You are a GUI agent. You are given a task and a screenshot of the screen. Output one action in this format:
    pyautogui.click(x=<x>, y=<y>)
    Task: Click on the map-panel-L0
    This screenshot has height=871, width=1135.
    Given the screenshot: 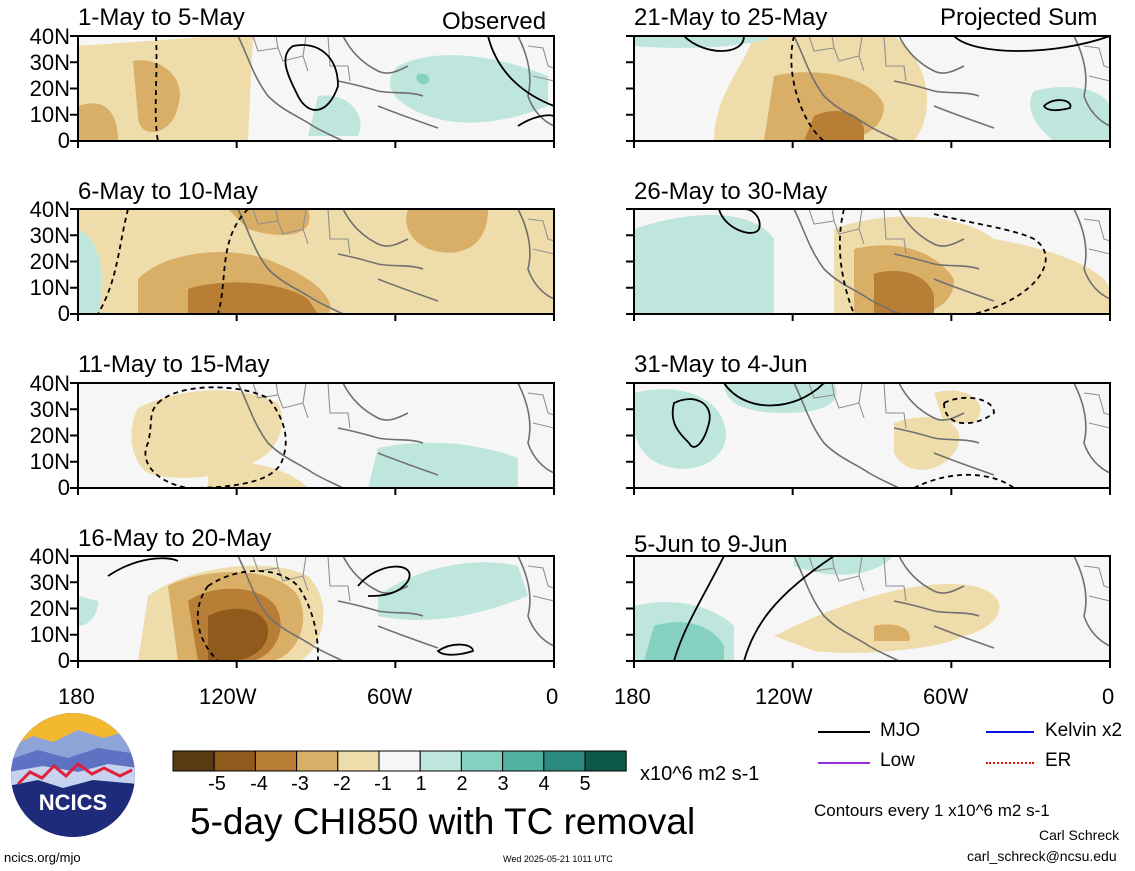 What is the action you would take?
    pyautogui.click(x=312, y=91)
    